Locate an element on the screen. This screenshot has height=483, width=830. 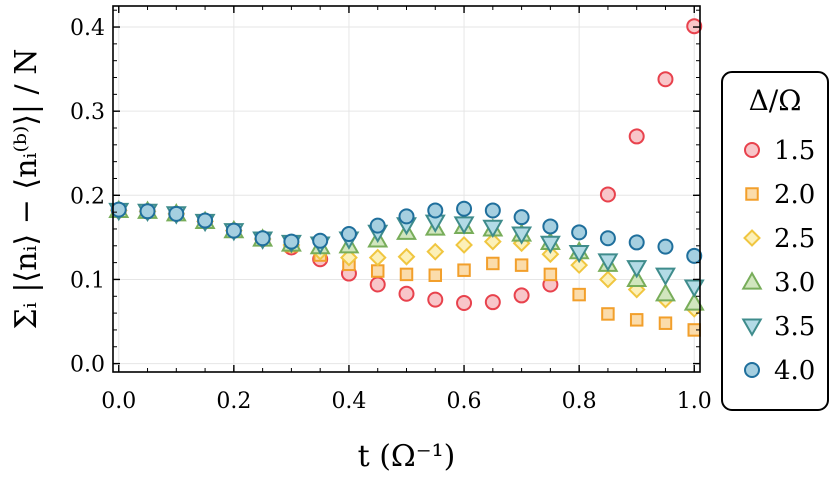
legend-item: 4.0 is located at coordinates (779, 371).